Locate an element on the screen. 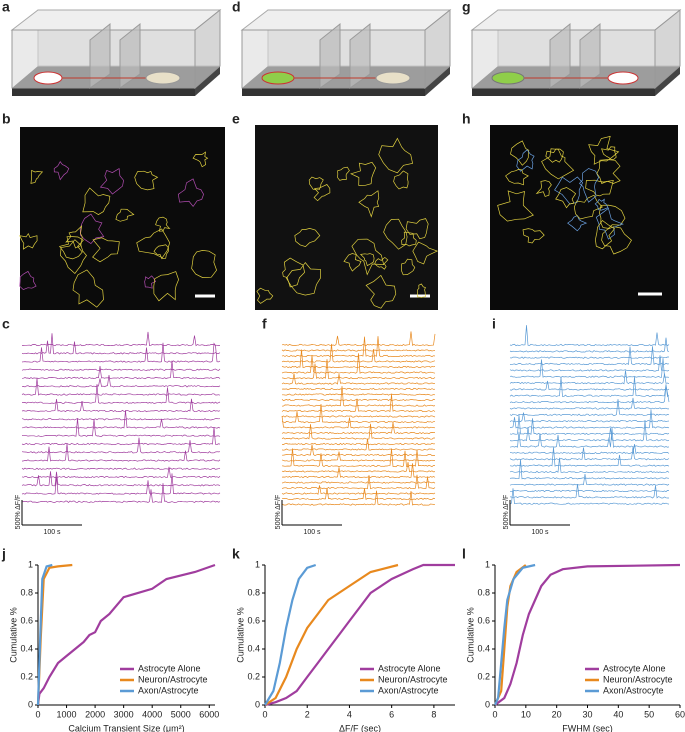 Image resolution: width=685 pixels, height=732 pixels. x-tick-label: 30 is located at coordinates (587, 714).